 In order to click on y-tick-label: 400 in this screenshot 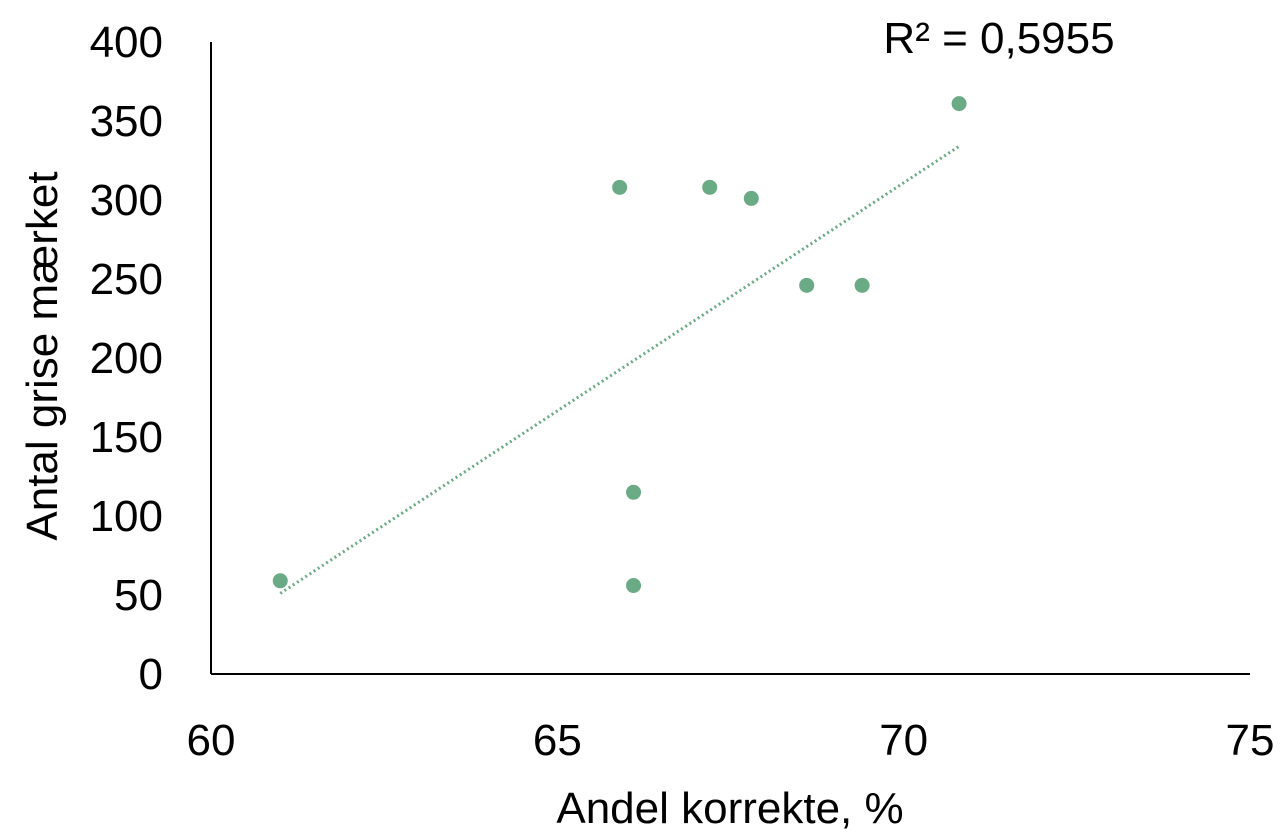, I will do `click(126, 42)`.